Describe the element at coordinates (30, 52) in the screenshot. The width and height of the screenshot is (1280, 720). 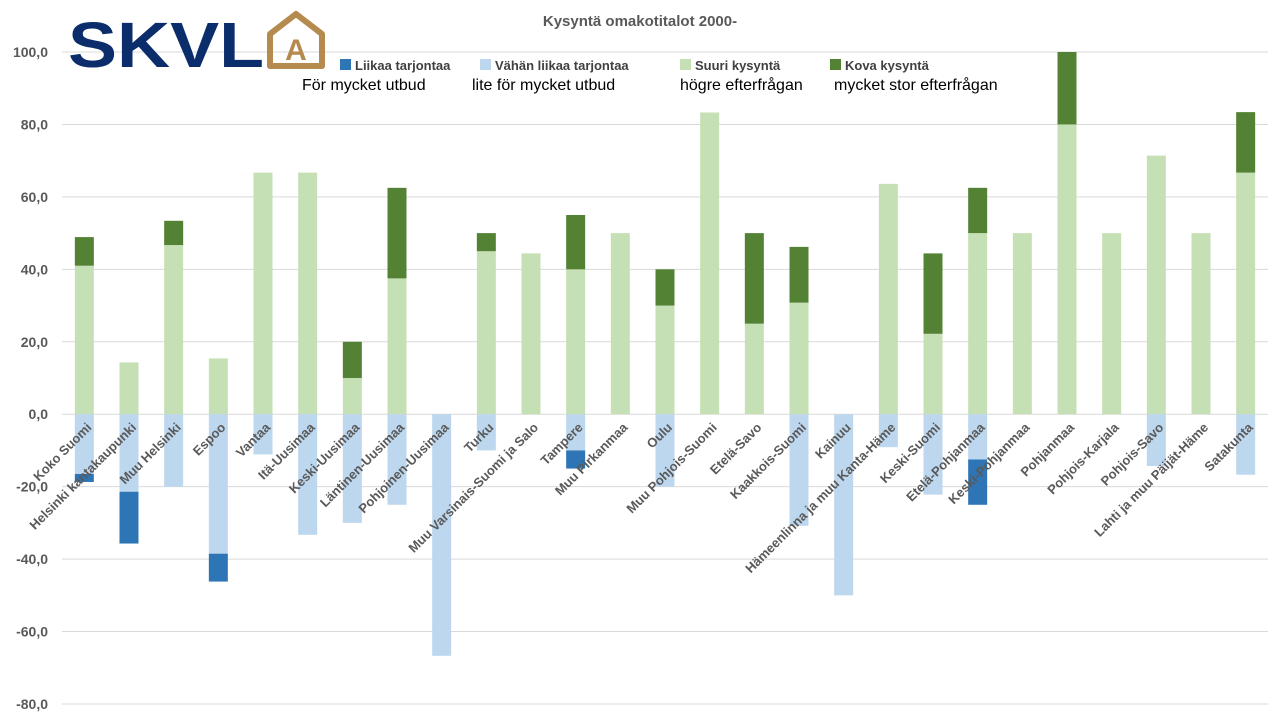
I see `y-tick-label: 100,0` at that location.